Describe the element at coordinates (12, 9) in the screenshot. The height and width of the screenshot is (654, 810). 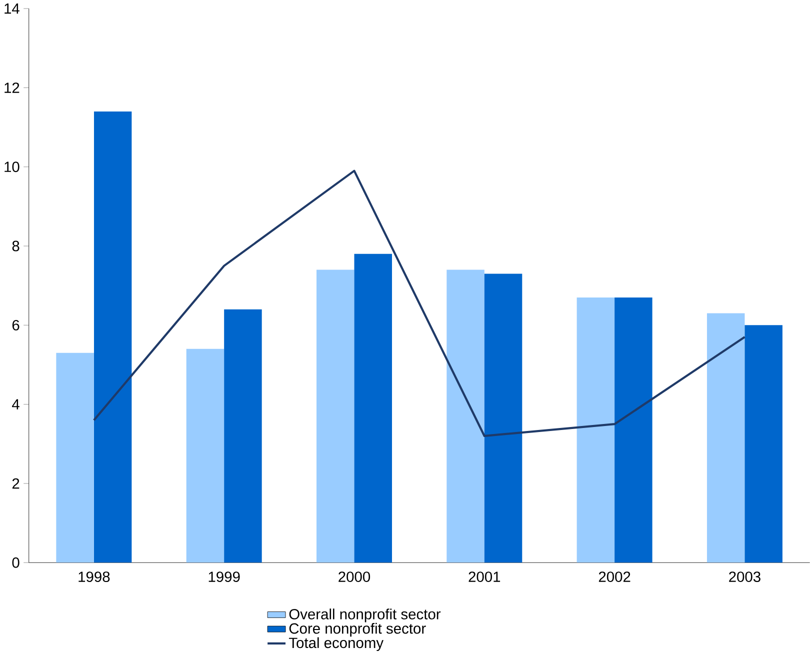
I see `y-tick-label: 14` at that location.